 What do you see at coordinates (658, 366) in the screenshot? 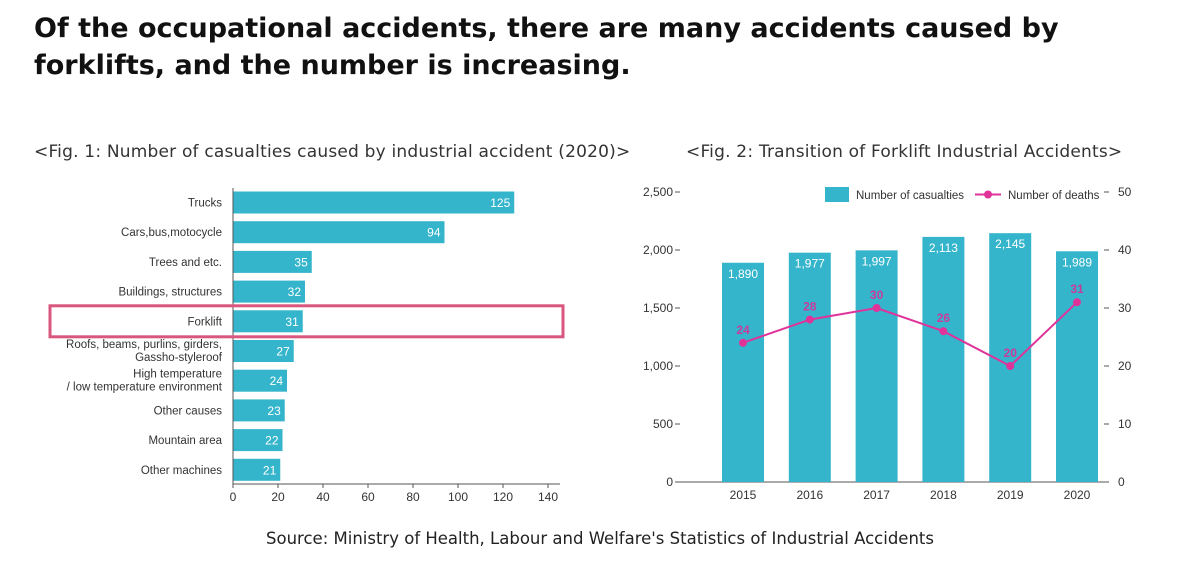
I see `fig2-left-tick-label-2: 1,000` at bounding box center [658, 366].